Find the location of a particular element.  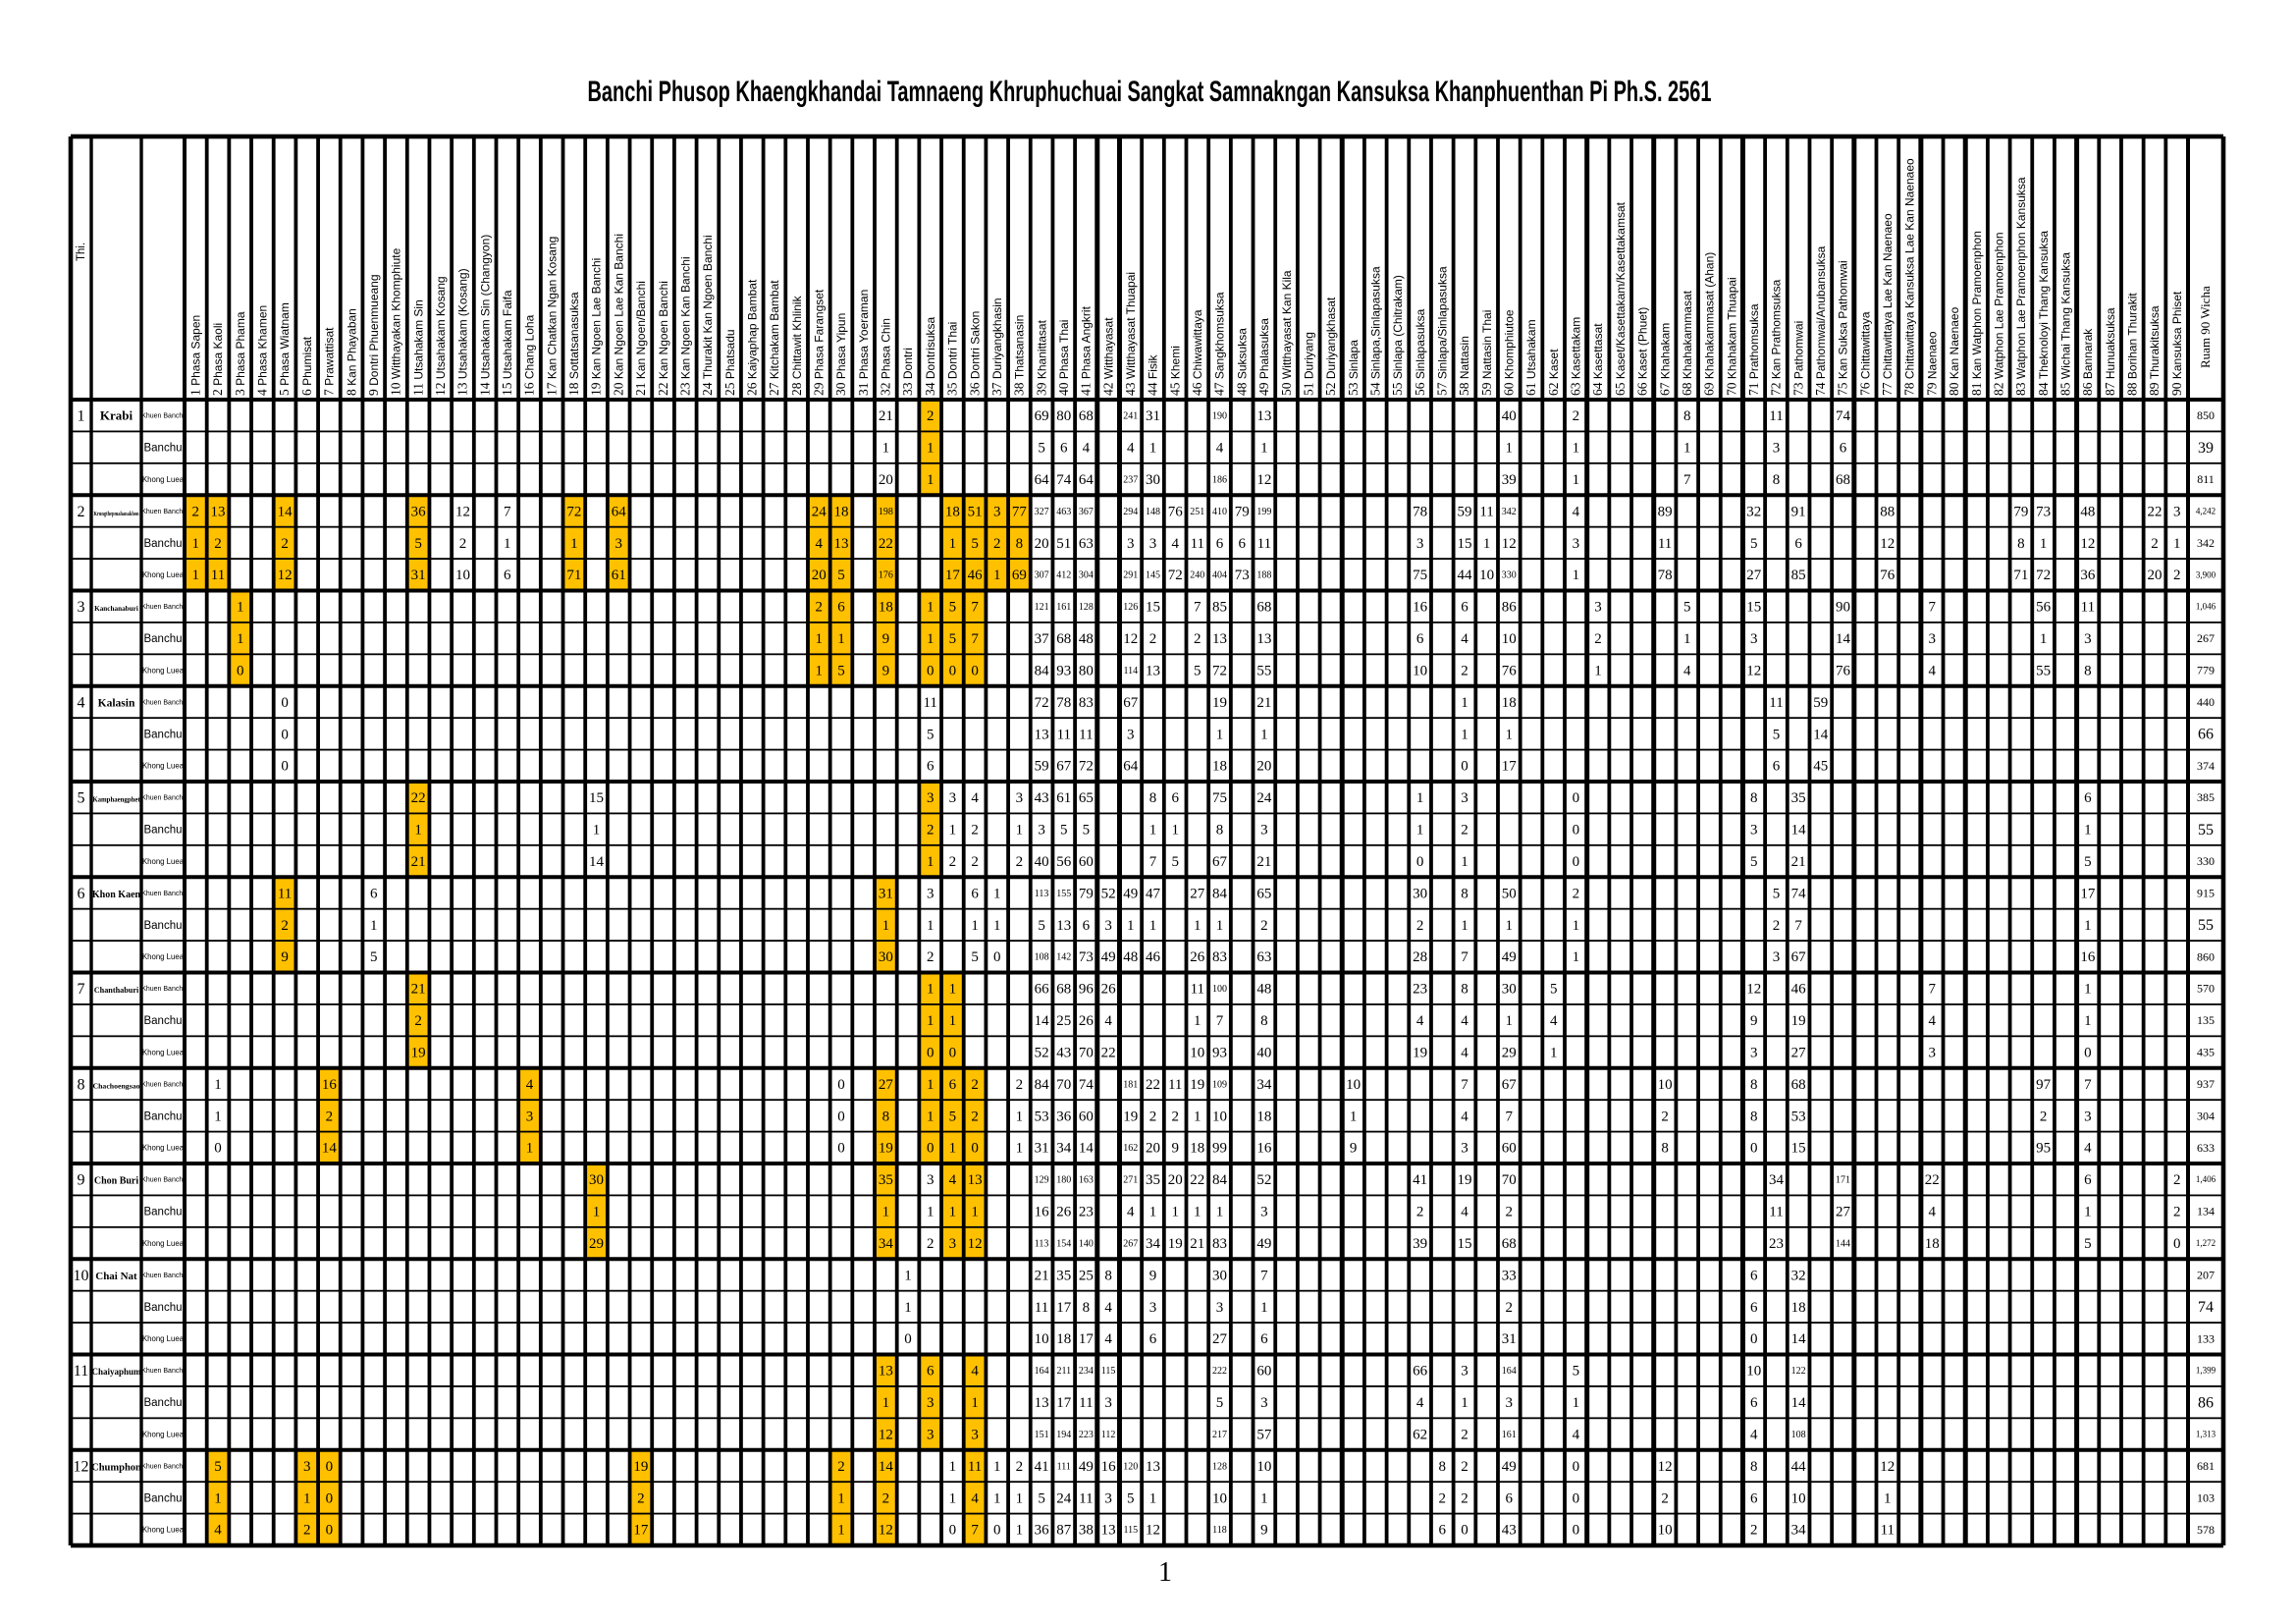

svg-text: 30 Phasa Yipun is located at coordinates (841, 354).